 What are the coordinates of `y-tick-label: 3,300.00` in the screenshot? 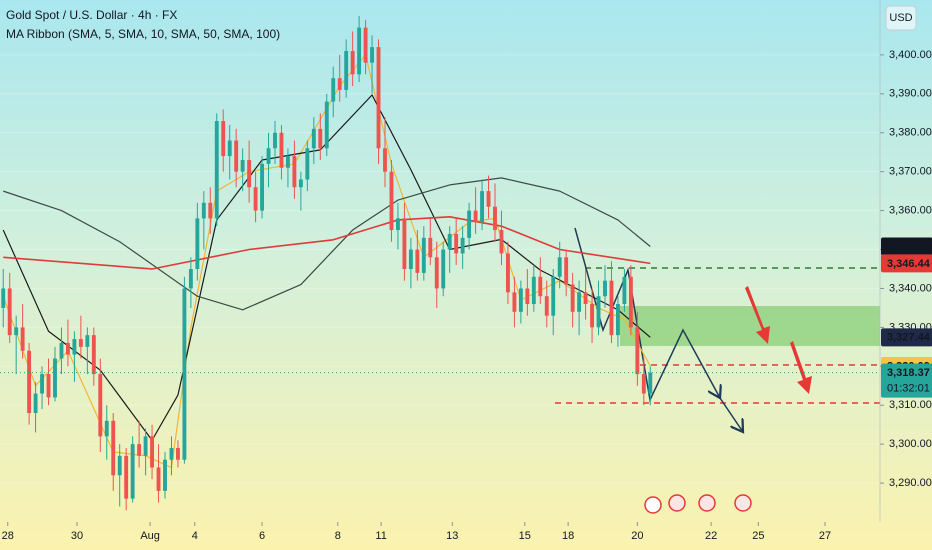 It's located at (910, 444).